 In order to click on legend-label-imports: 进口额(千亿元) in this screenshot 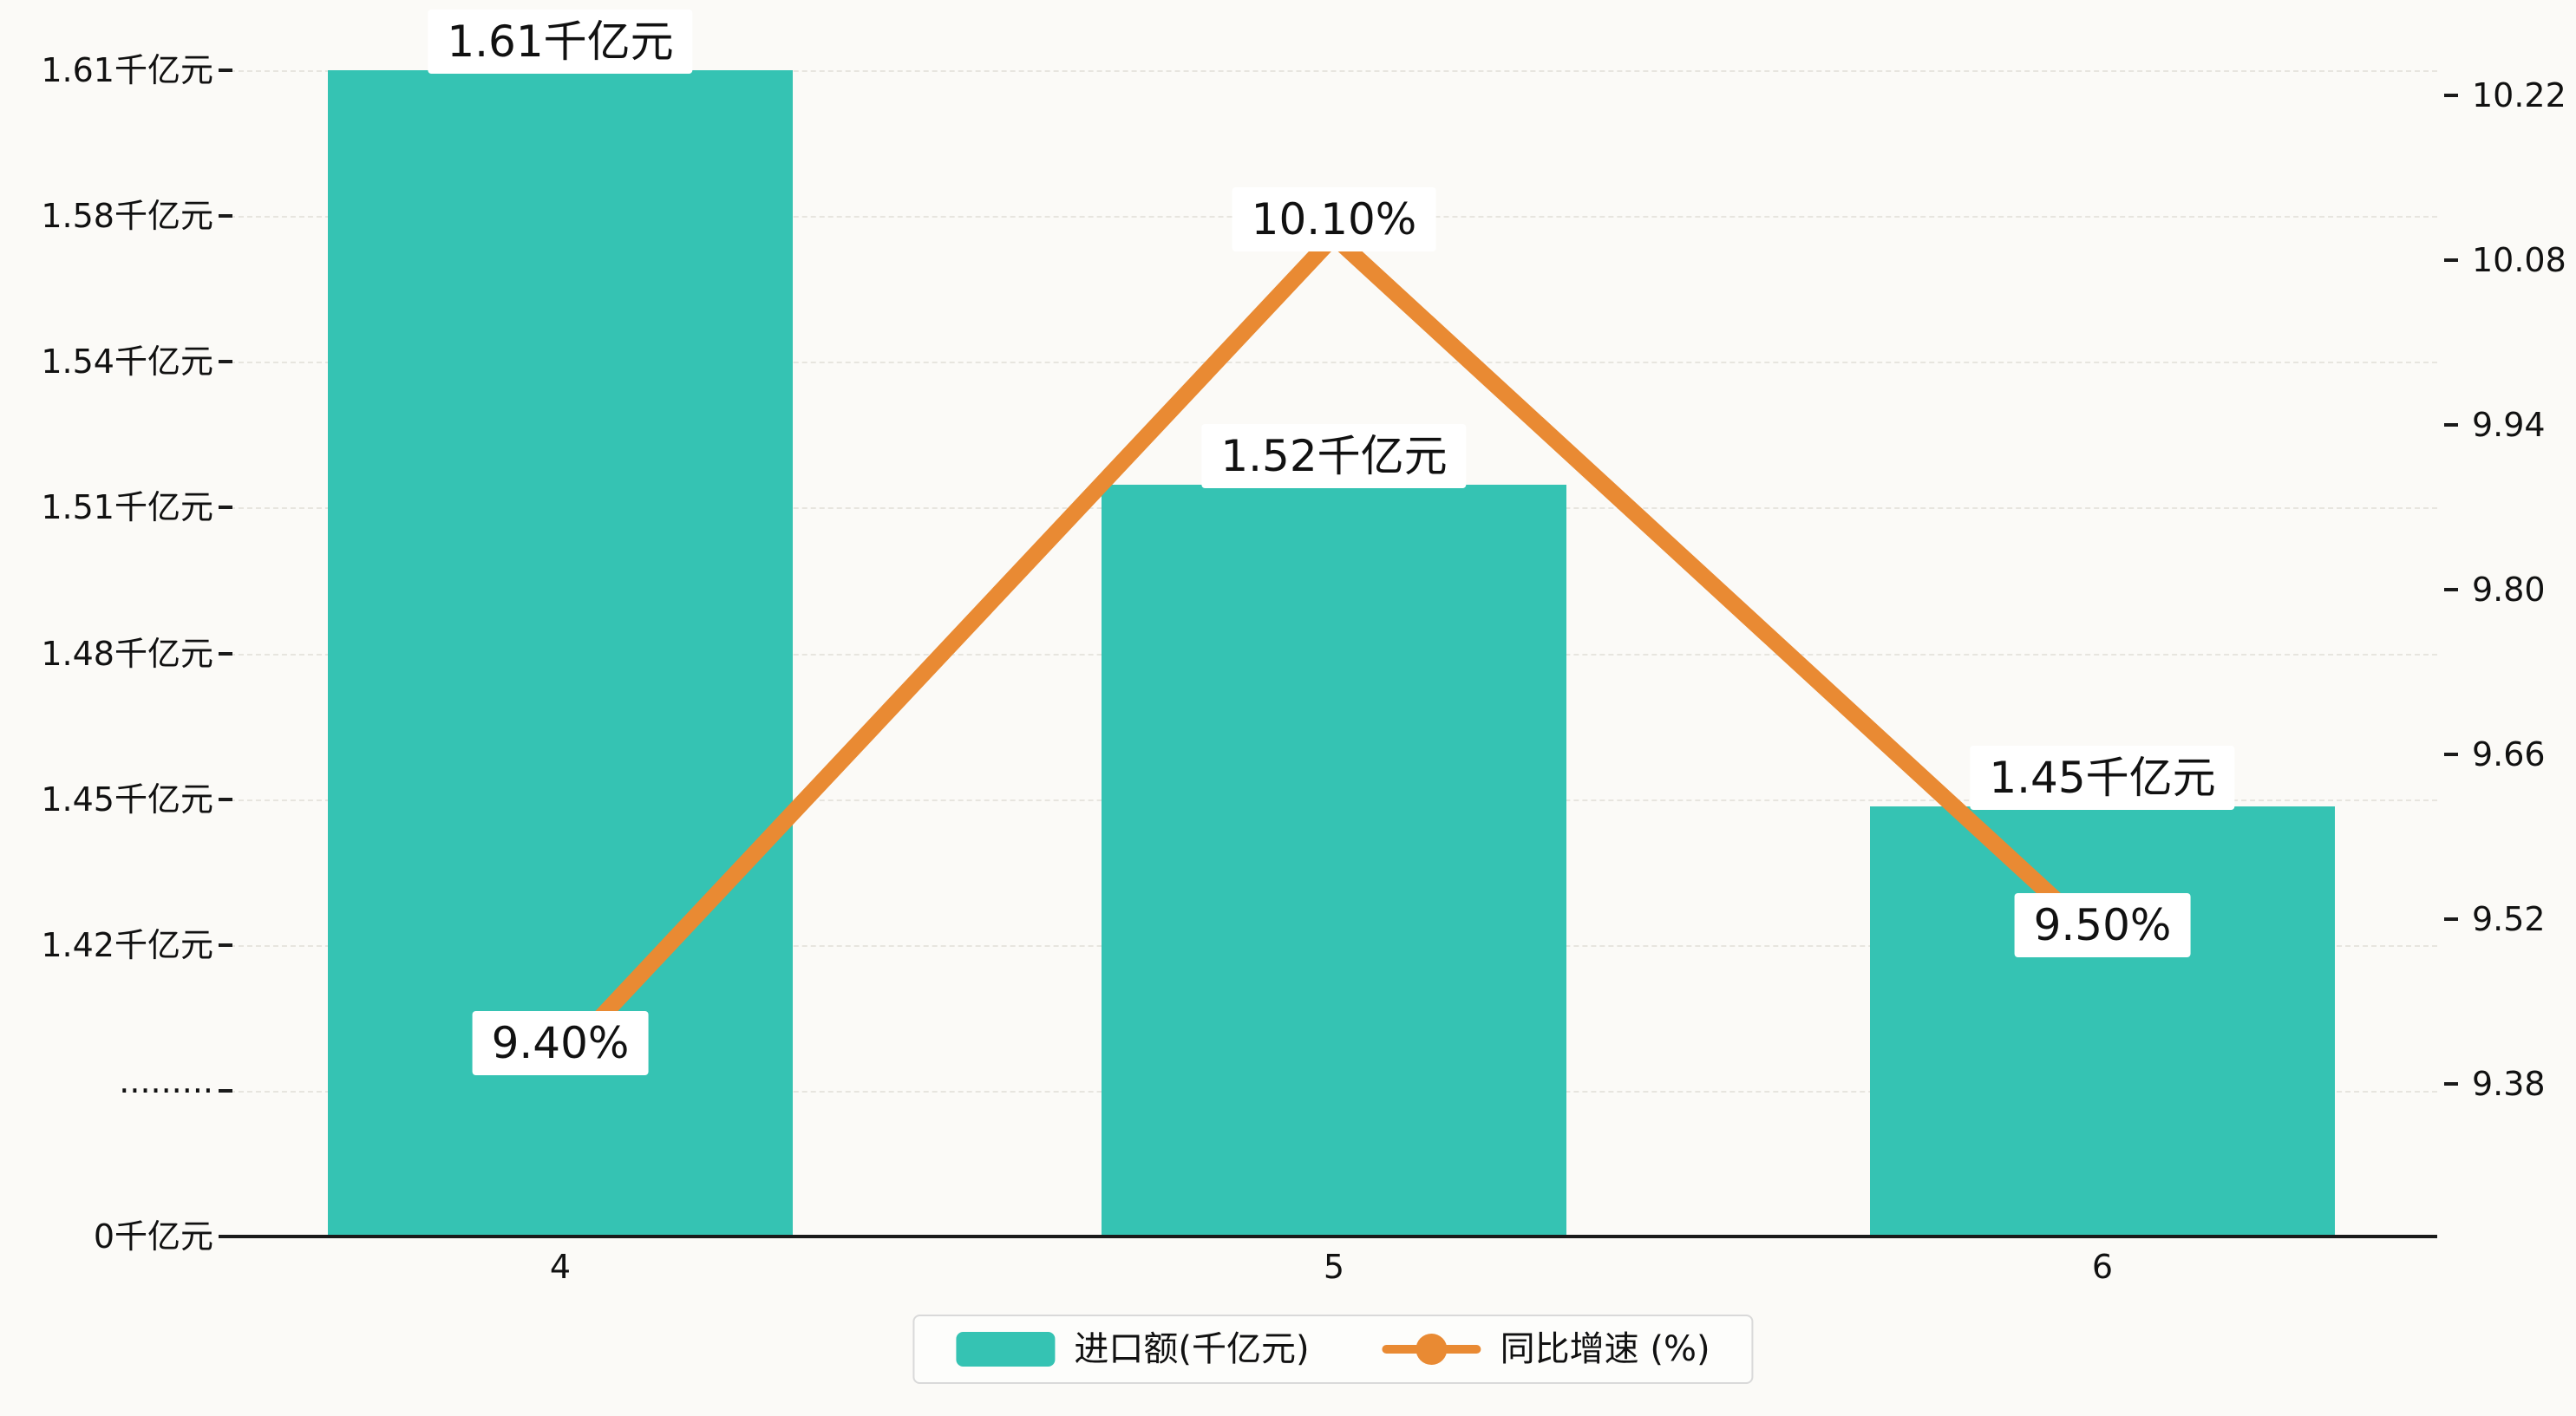, I will do `click(1192, 1349)`.